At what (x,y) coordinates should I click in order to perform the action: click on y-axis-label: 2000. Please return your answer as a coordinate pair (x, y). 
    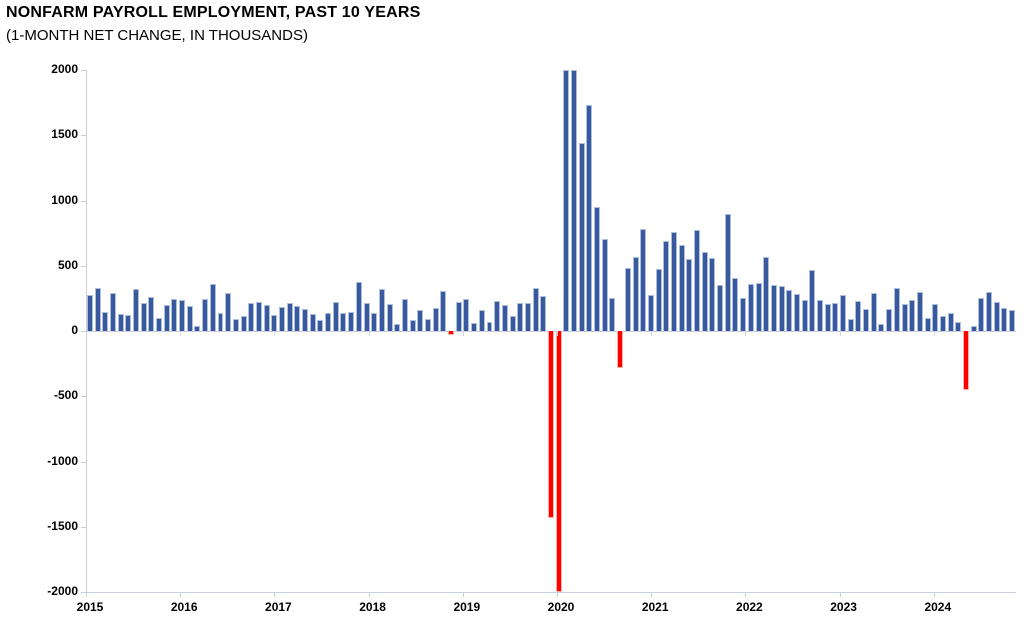
    Looking at the image, I should click on (64, 69).